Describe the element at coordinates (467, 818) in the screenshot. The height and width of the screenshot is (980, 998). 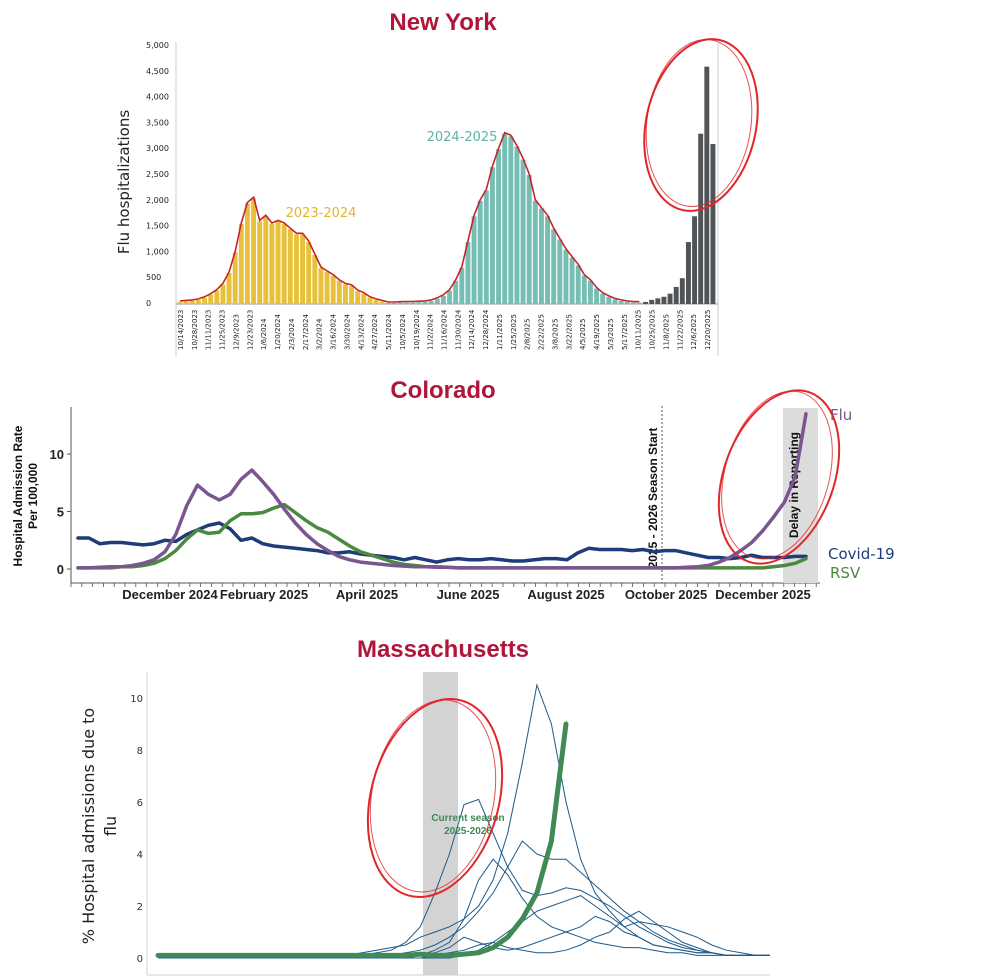
I see `ma-annotation-line1: Current season` at that location.